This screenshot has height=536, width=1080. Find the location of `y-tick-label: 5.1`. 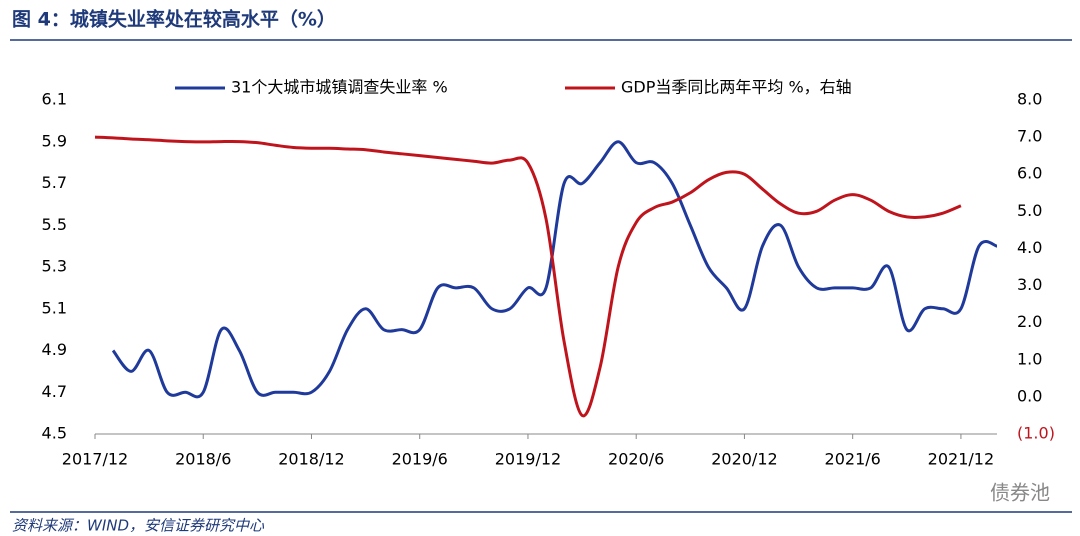

y-tick-label: 5.1 is located at coordinates (54, 307).